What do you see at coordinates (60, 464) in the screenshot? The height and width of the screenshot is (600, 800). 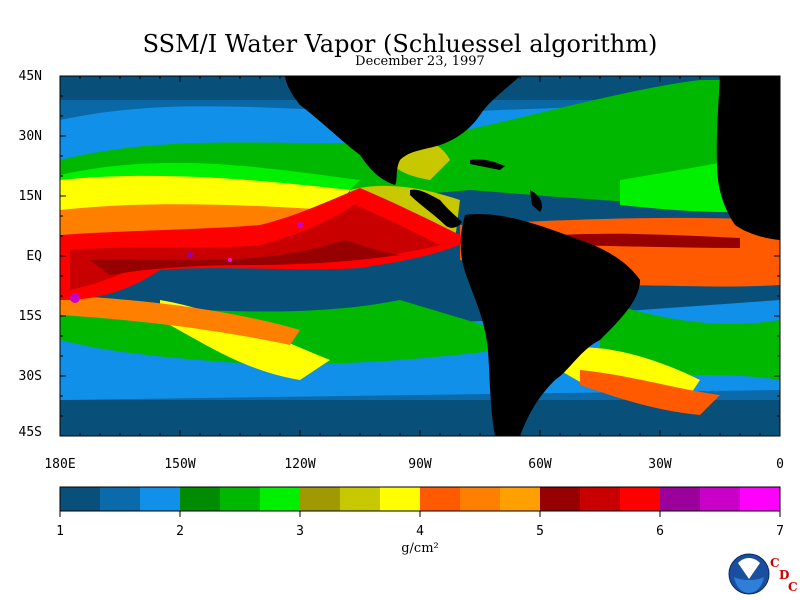 I see `lon-label-180e: 180E` at bounding box center [60, 464].